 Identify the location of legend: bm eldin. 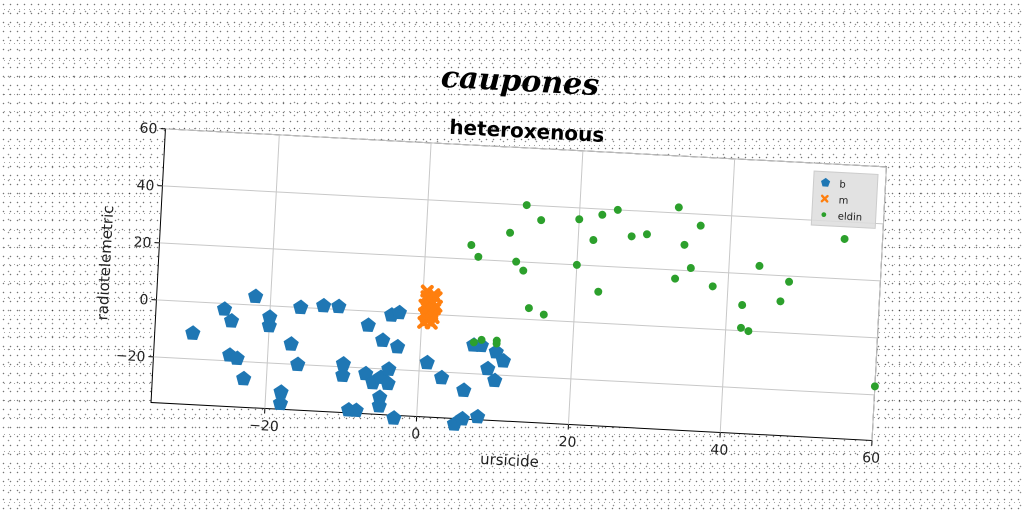
(844, 199).